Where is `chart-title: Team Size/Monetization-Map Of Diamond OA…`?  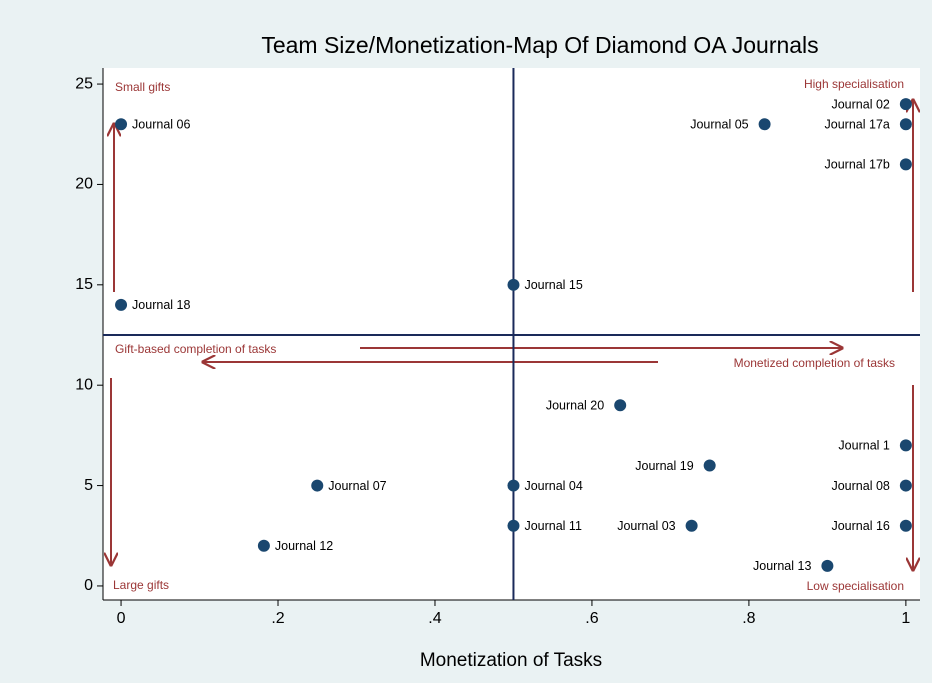
chart-title: Team Size/Monetization-Map Of Diamond OA… is located at coordinates (539, 45).